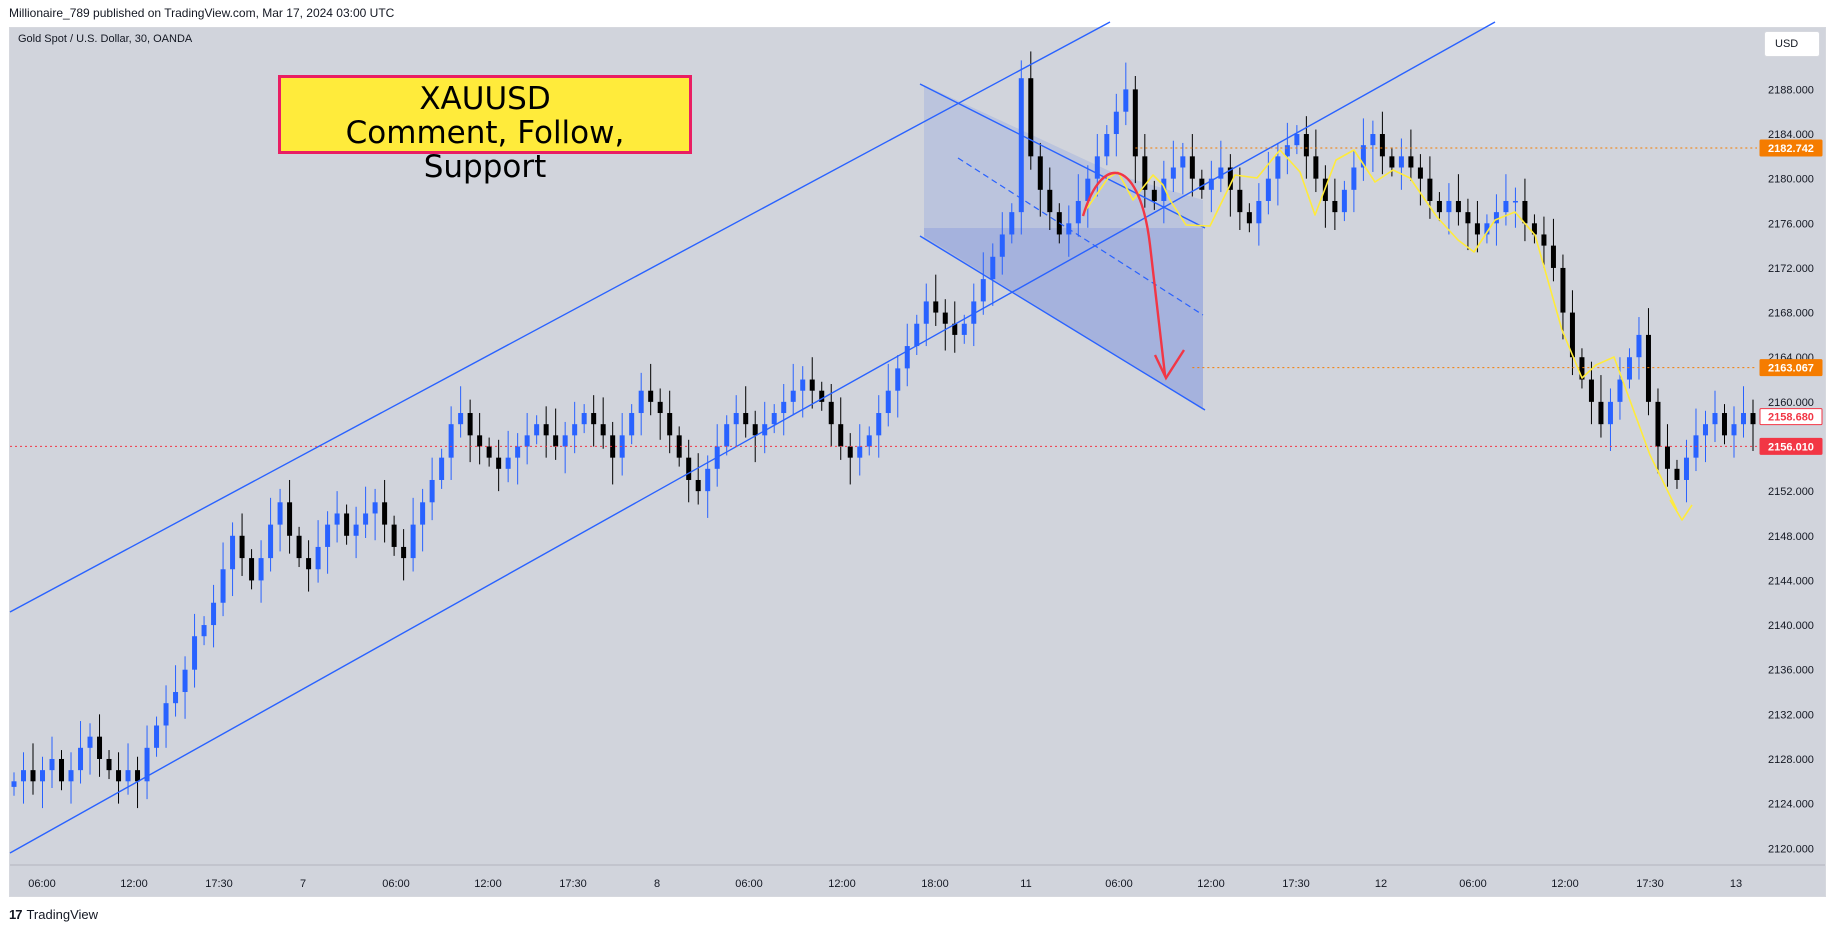  Describe the element at coordinates (1119, 884) in the screenshot. I see `x-tick-label: 06:00` at that location.